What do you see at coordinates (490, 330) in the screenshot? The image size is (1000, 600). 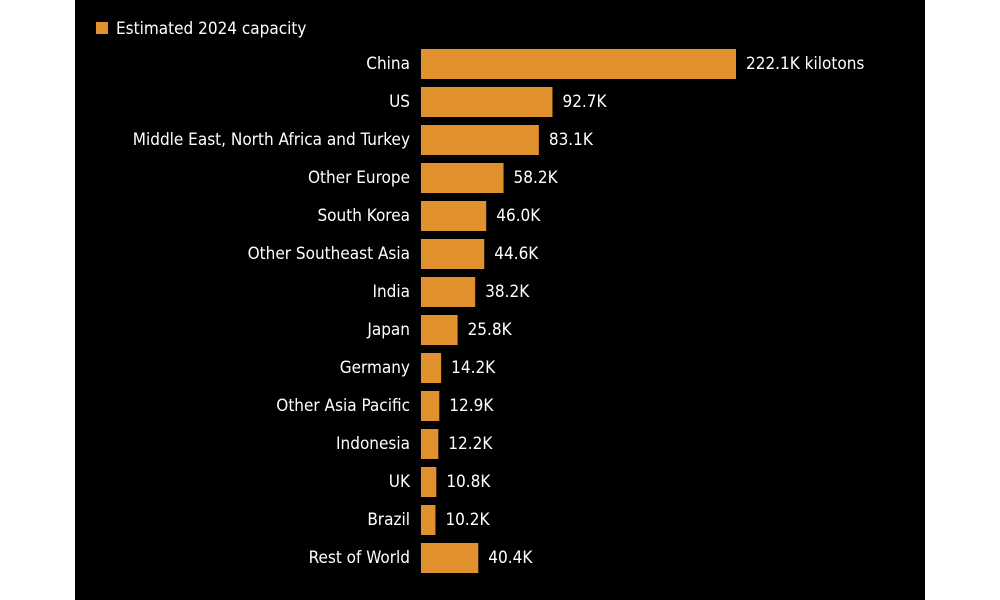 I see `value-label: 25.8K` at bounding box center [490, 330].